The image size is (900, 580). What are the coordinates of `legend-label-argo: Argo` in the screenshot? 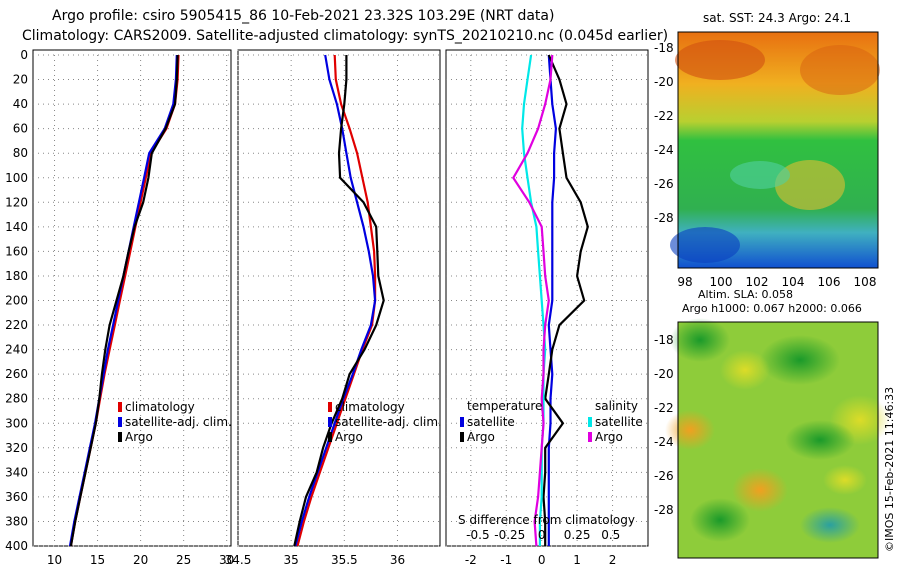 It's located at (139, 437).